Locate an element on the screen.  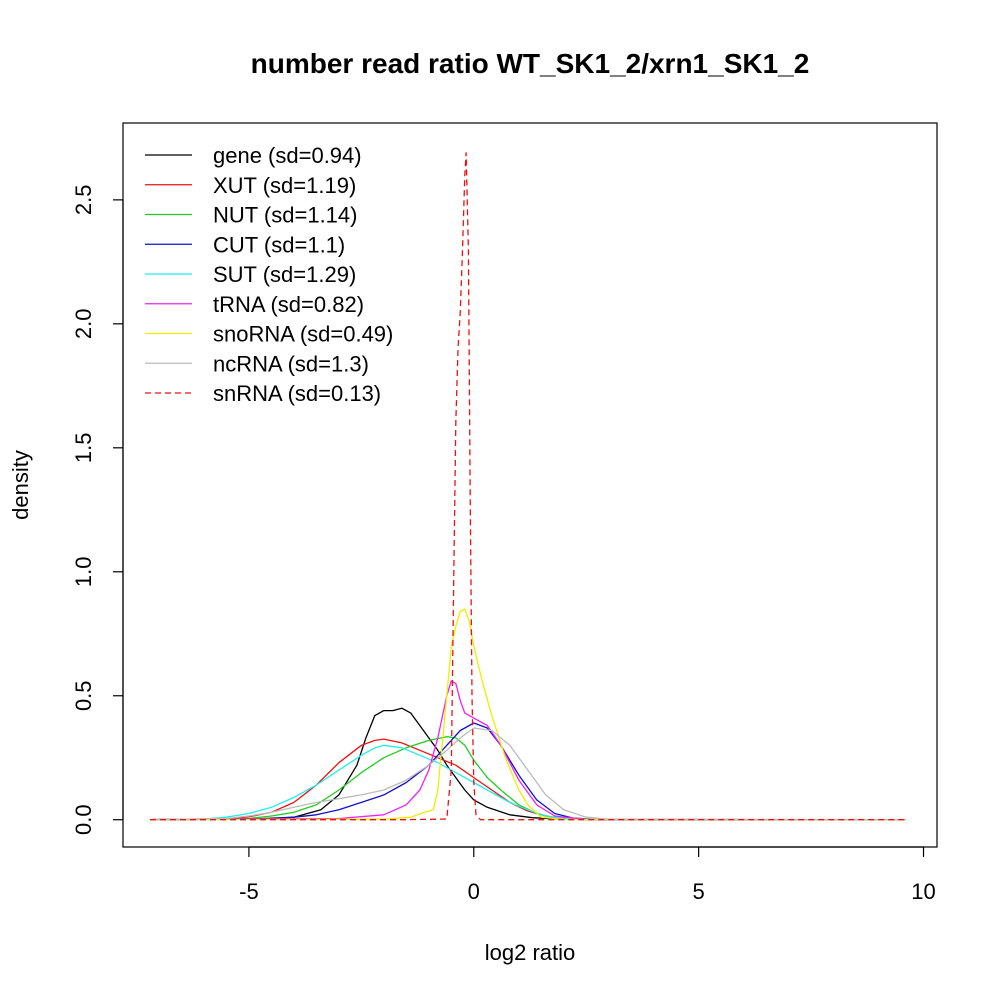
legend-label: snoRNA (sd=0.49) is located at coordinates (303, 334).